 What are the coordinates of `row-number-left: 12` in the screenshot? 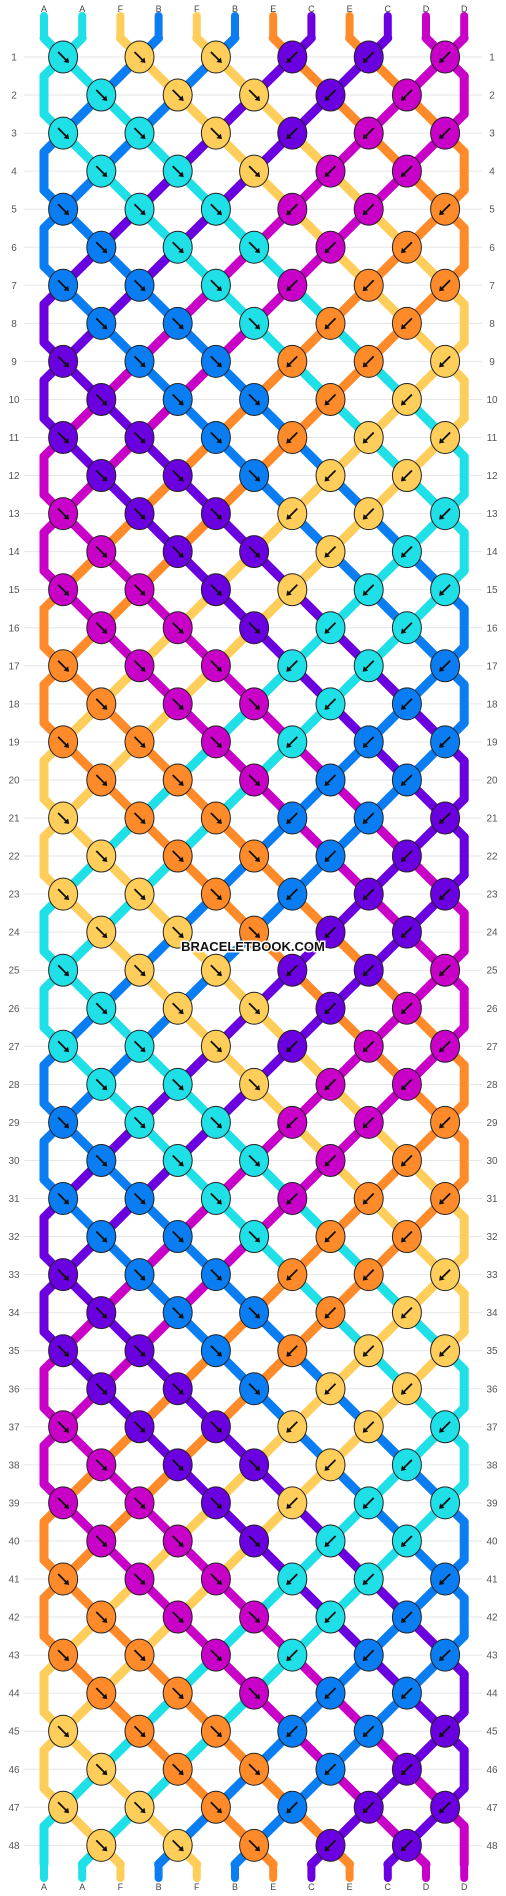 It's located at (14, 476).